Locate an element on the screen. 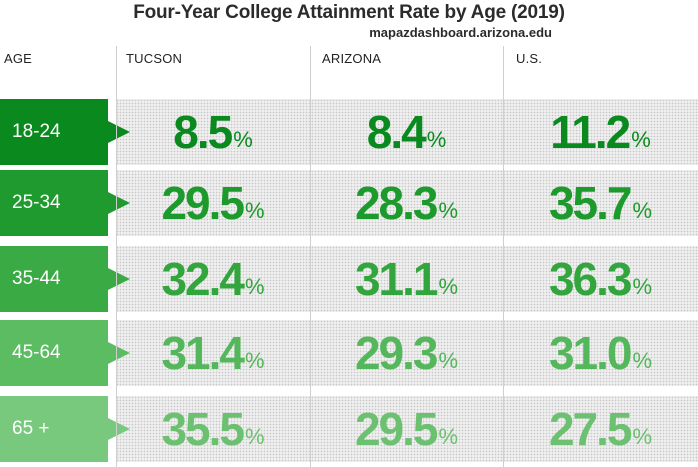 This screenshot has height=467, width=698. age-label-2: 35-44 is located at coordinates (65, 279).